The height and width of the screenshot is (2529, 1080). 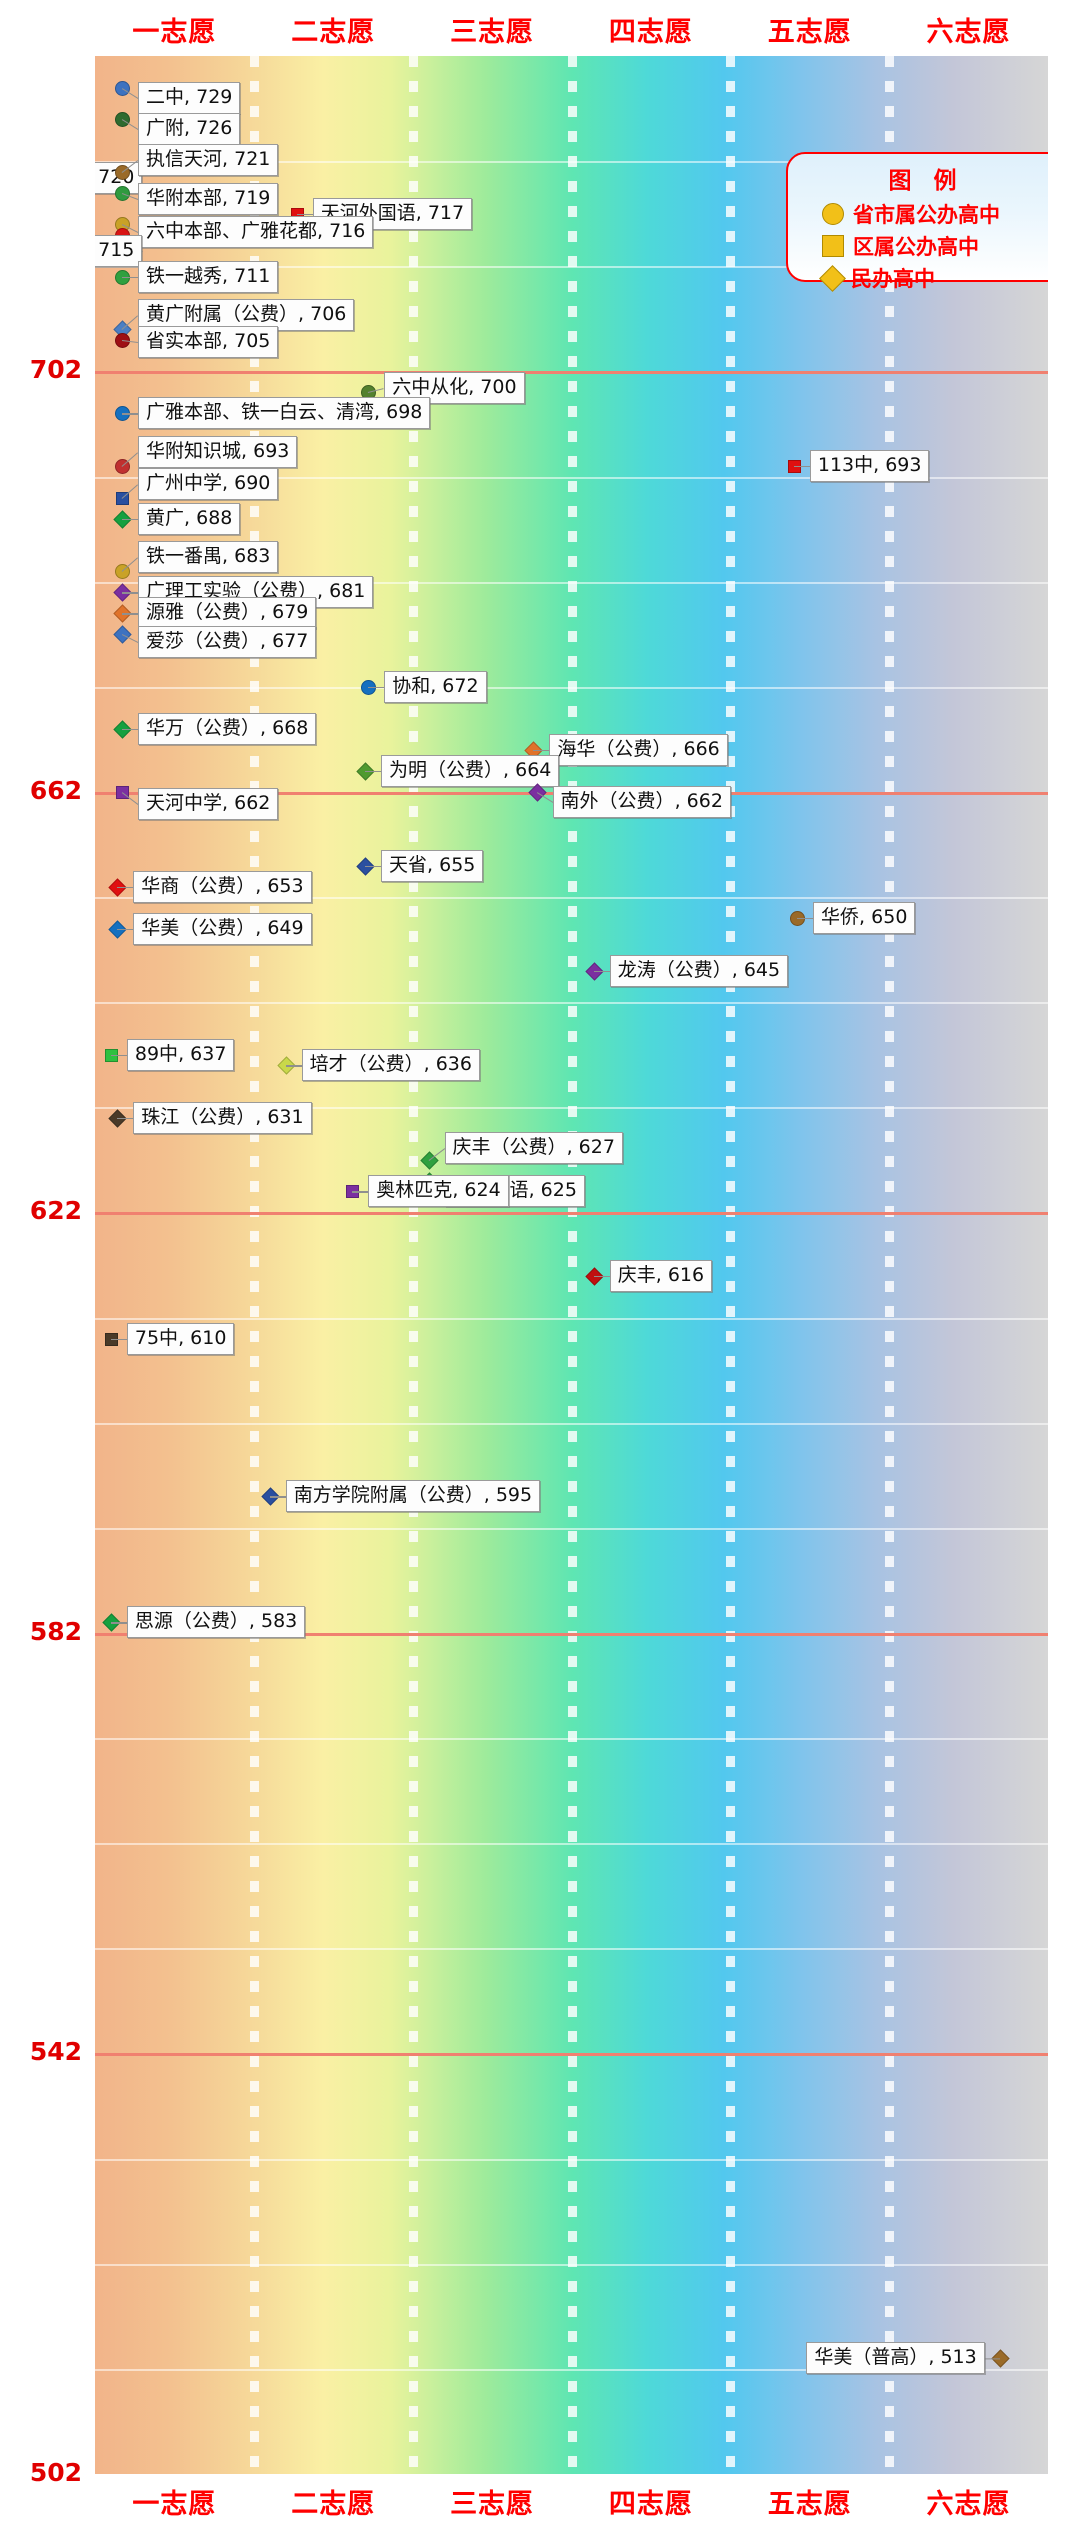 I want to click on axis-label-choice-2: 二志愿, so click(x=333, y=32).